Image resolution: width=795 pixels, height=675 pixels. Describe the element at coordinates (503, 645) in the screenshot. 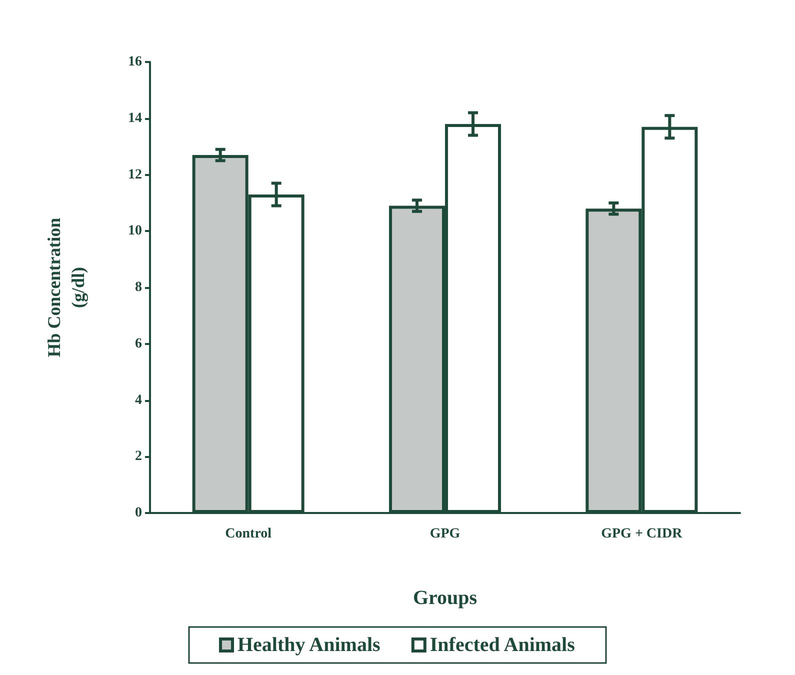

I see `legend-label: Infected Animals` at that location.